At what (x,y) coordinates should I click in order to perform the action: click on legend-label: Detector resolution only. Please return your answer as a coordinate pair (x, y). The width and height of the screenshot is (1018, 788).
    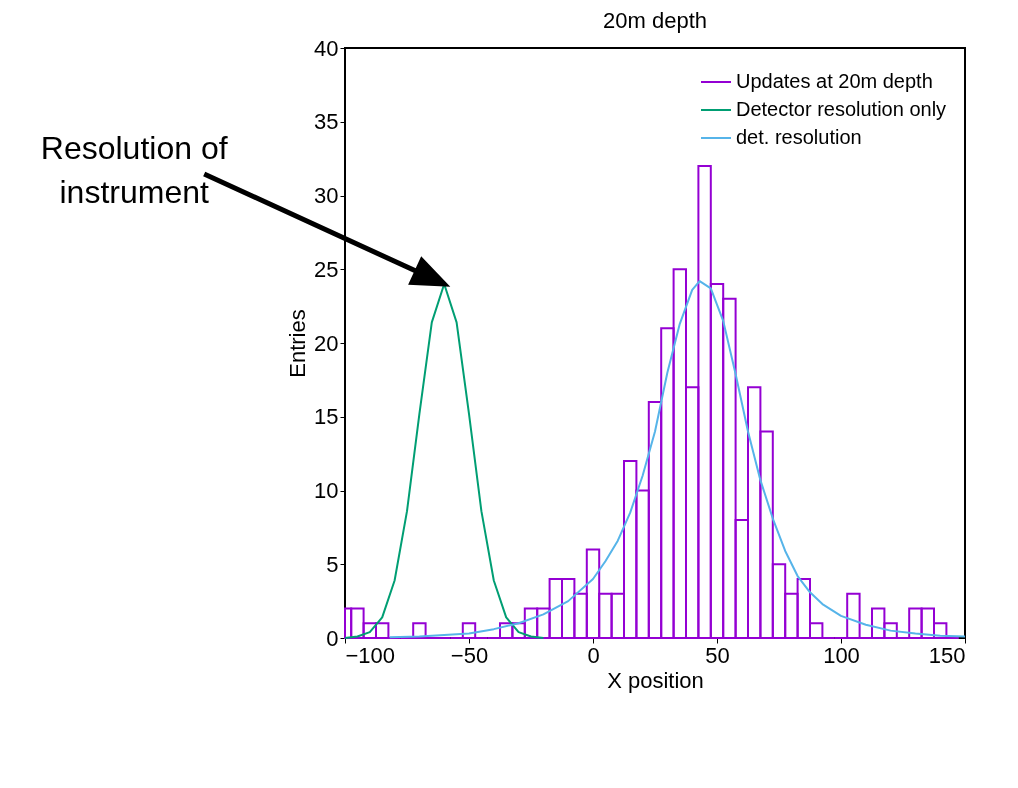
    Looking at the image, I should click on (841, 109).